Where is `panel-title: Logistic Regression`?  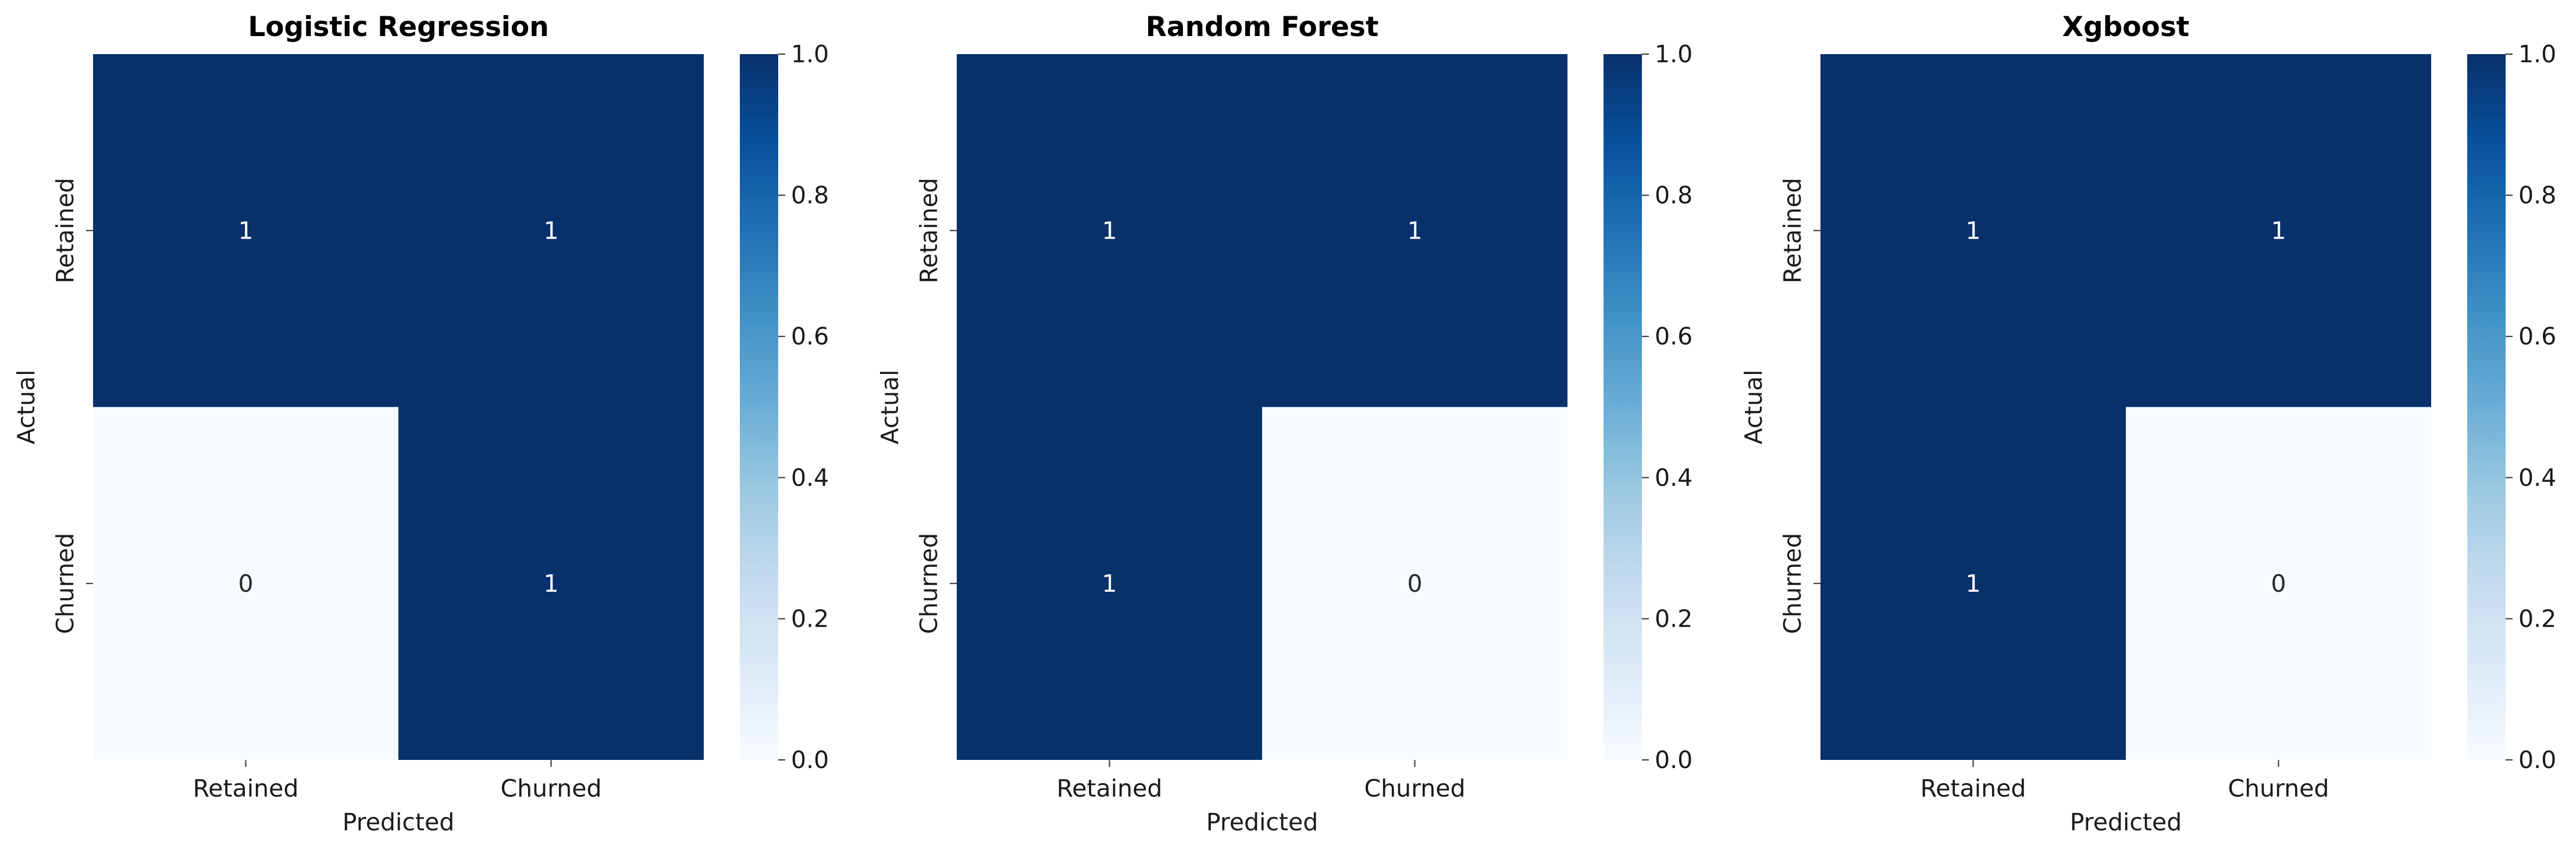 panel-title: Logistic Regression is located at coordinates (398, 27).